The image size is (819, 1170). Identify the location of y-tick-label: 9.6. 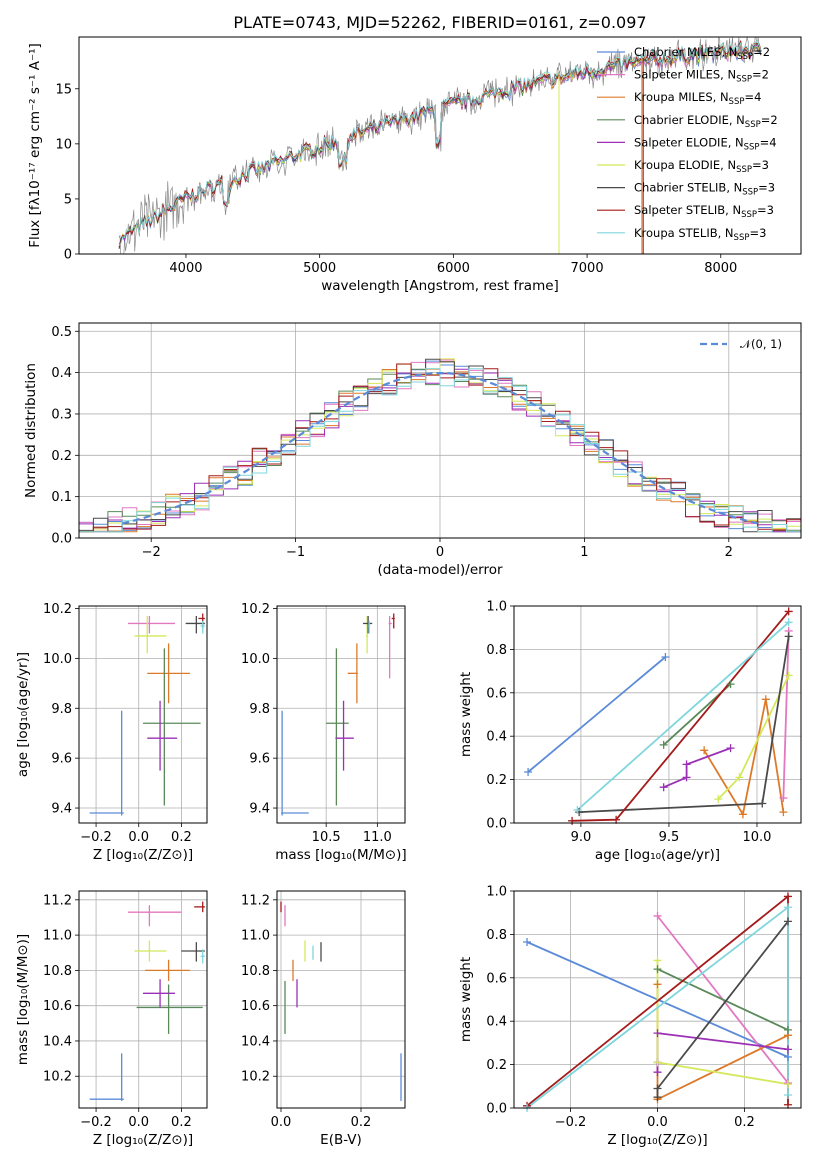
(259, 759).